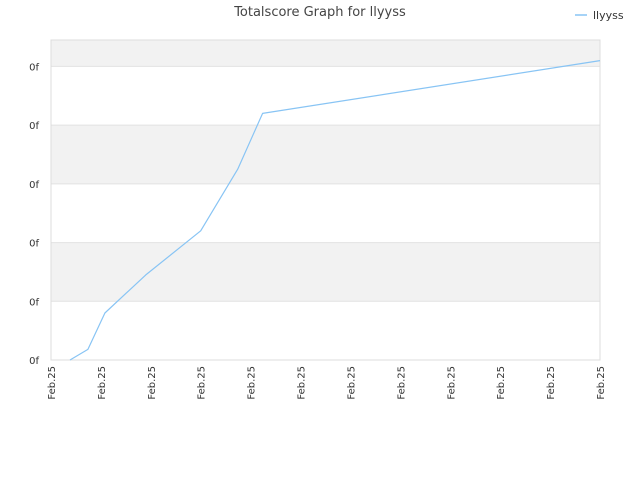 This screenshot has width=640, height=480. What do you see at coordinates (319, 12) in the screenshot?
I see `chart-title: Totalscore Graph for llyyss` at bounding box center [319, 12].